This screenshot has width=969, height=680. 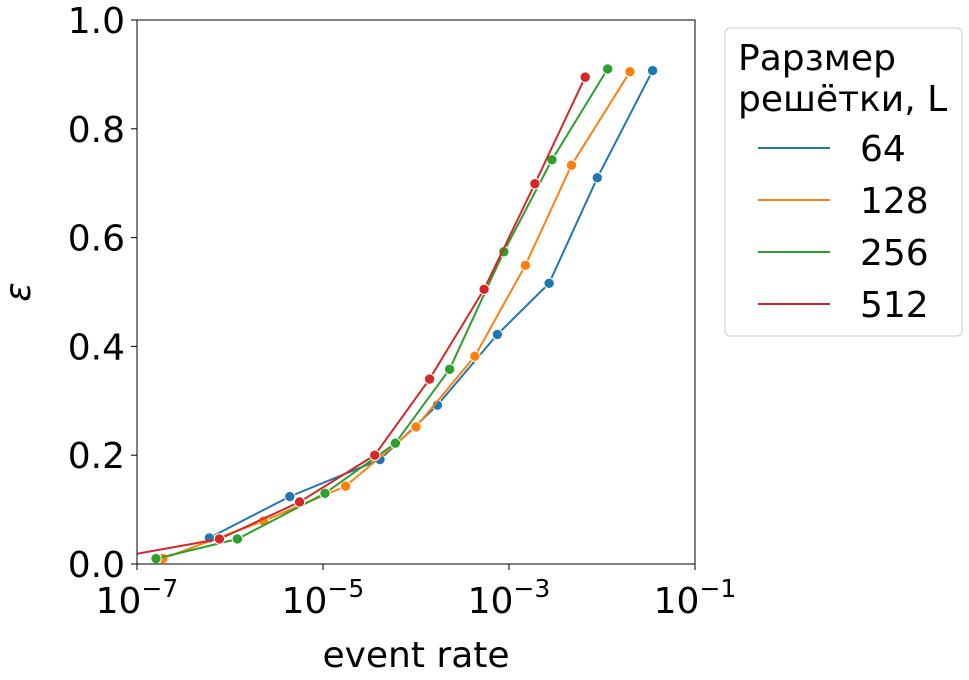 I want to click on legend-entry: 64, so click(x=832, y=149).